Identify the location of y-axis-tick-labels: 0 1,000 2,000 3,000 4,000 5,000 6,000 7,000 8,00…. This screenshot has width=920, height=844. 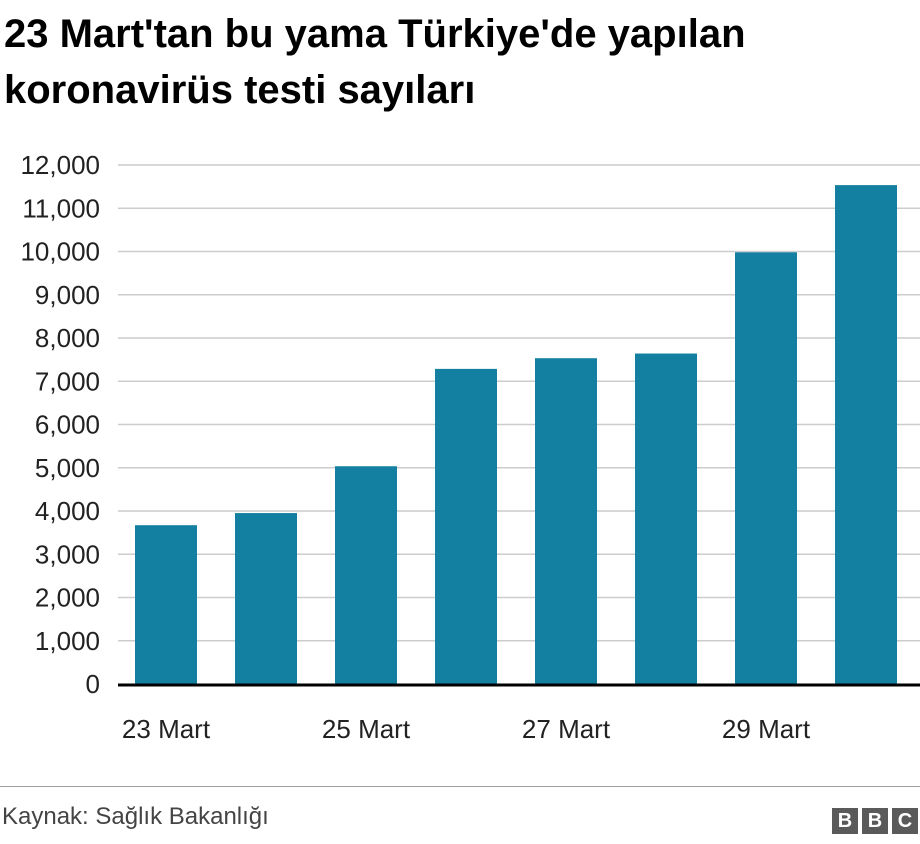
(60, 424).